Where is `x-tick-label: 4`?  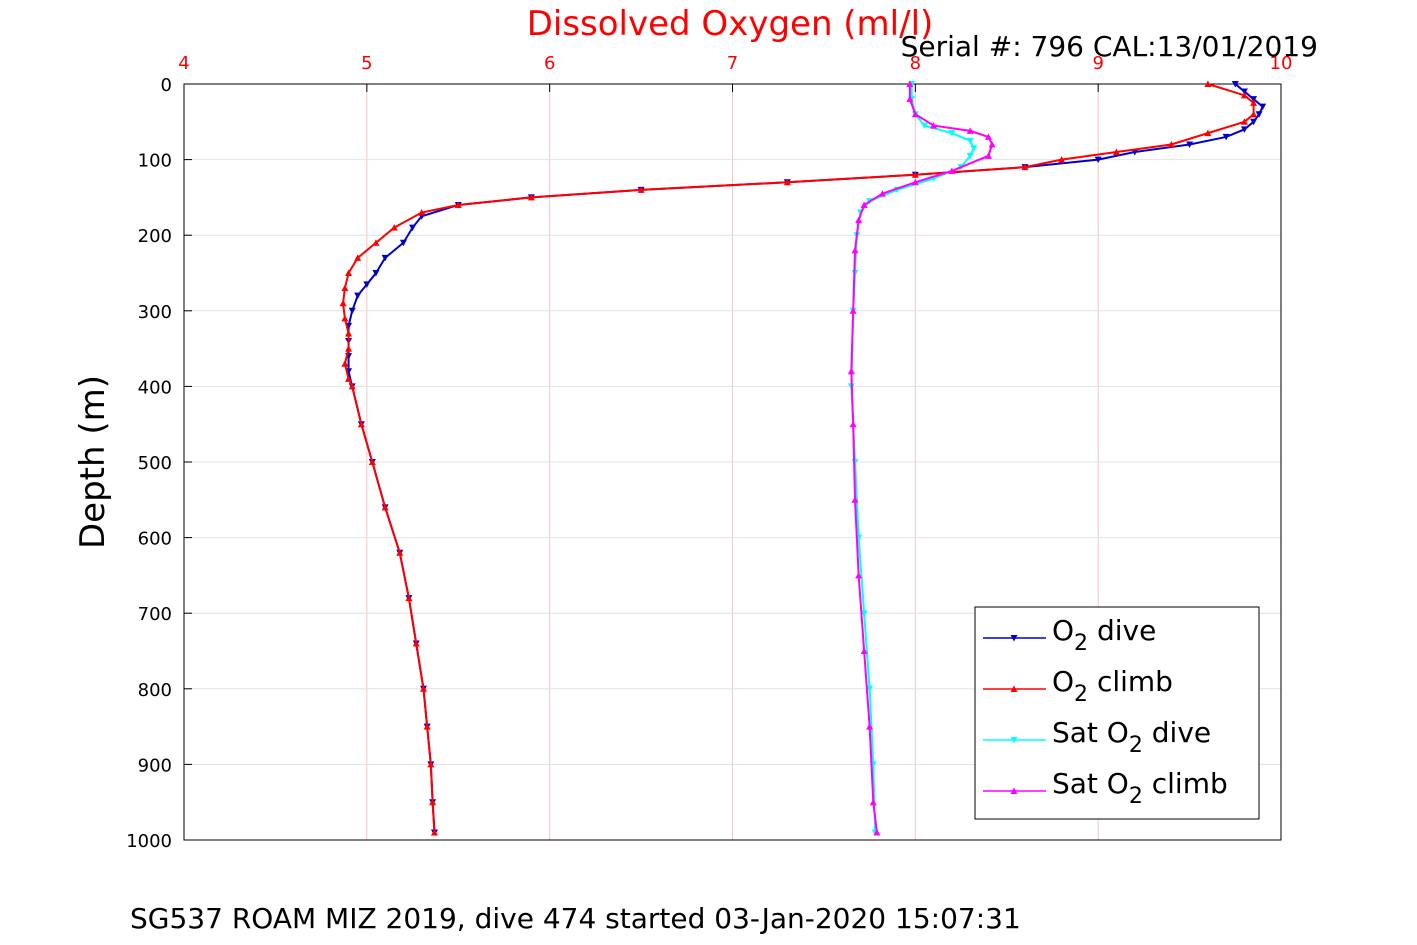 x-tick-label: 4 is located at coordinates (183, 63).